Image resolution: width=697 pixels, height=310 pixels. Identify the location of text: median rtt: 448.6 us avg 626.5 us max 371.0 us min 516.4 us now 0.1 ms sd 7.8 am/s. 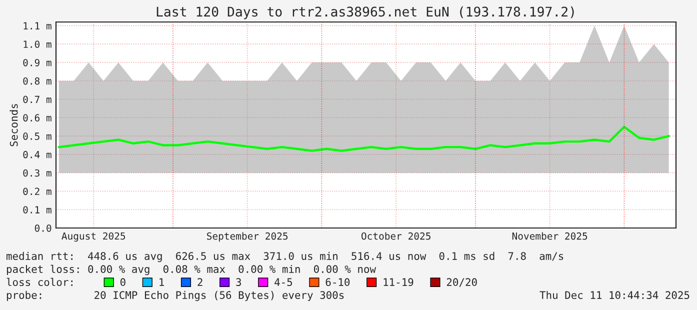
(285, 257).